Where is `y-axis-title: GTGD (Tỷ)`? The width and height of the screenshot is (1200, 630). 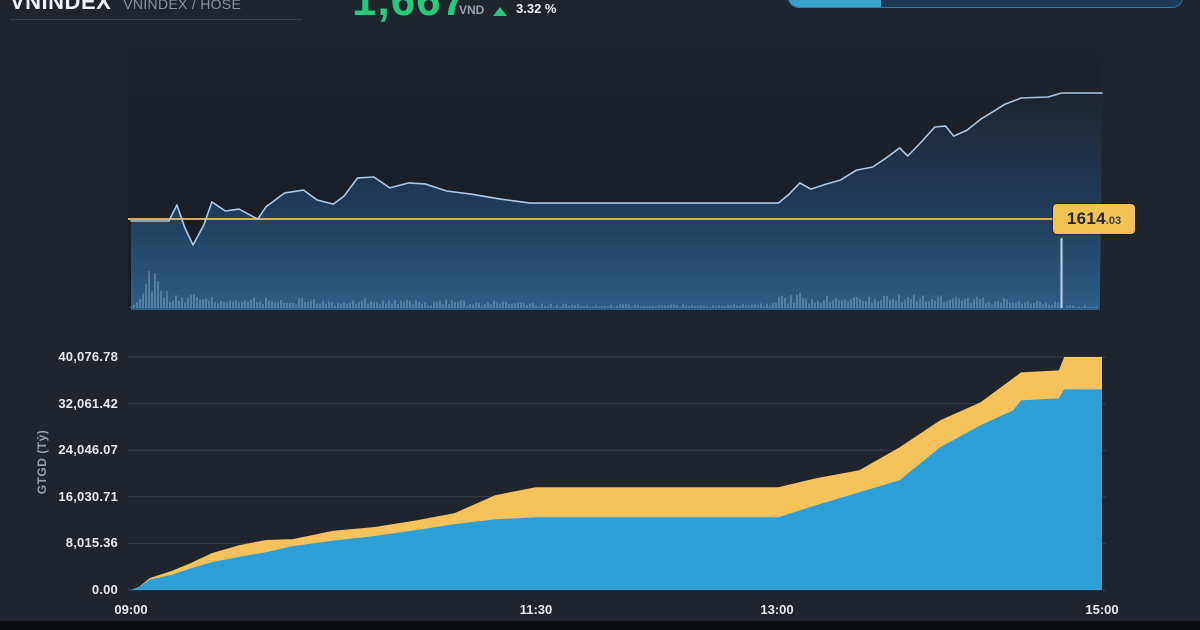 y-axis-title: GTGD (Tỷ) is located at coordinates (42, 462).